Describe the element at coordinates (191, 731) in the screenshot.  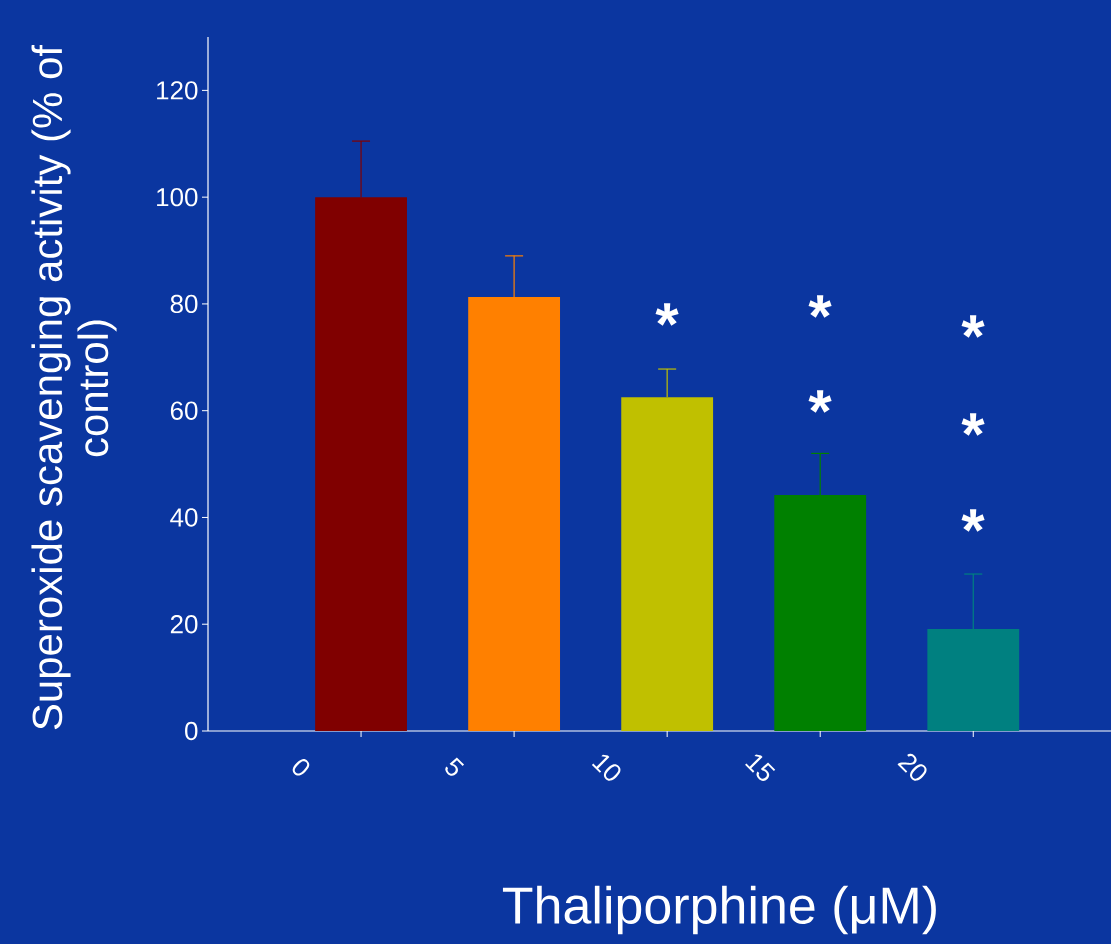
I see `y-tick-label: 0` at that location.